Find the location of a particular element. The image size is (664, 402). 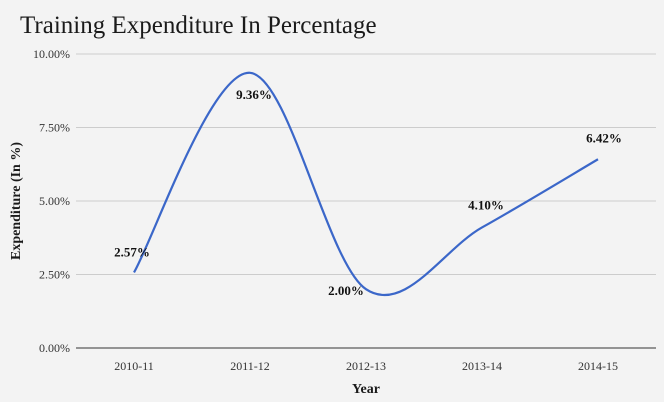

x-tick-label: 2011-12 is located at coordinates (250, 366).